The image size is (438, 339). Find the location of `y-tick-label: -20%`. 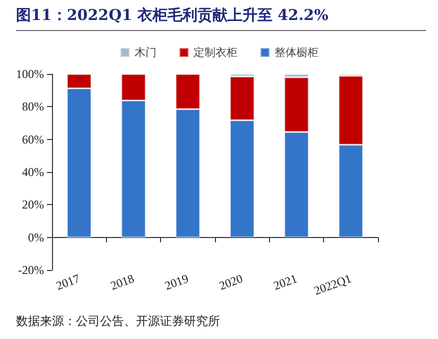

y-tick-label: -20% is located at coordinates (31, 270).